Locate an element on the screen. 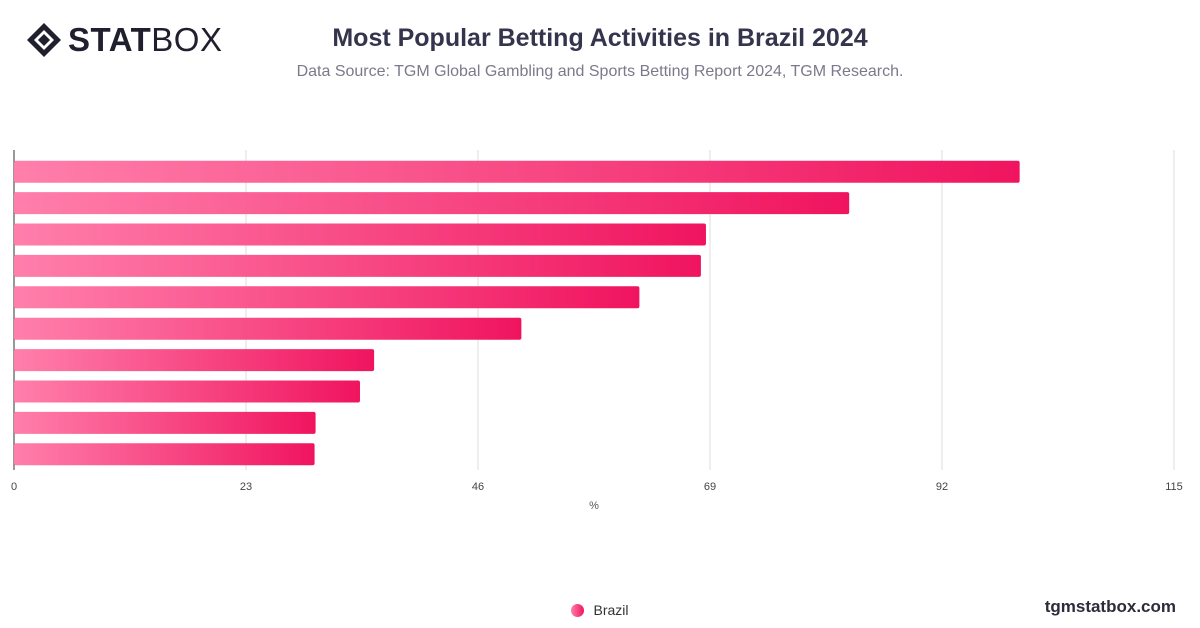 Image resolution: width=1200 pixels, height=628 pixels. x-tick-label: 69 is located at coordinates (710, 487).